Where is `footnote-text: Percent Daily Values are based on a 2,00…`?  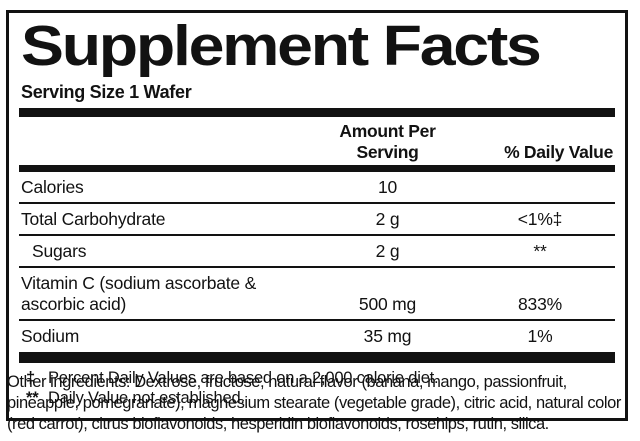
footnote-text: Percent Daily Values are based on a 2,00… is located at coordinates (243, 378).